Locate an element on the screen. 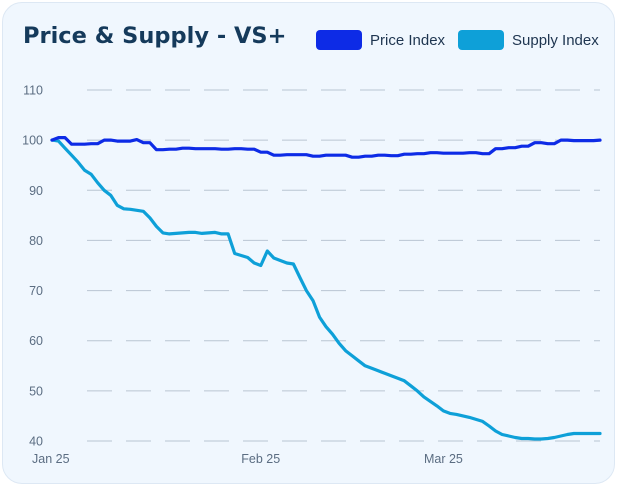  x-axis-ticks: Jan 25 Feb 25 Mar 25 is located at coordinates (247, 459).